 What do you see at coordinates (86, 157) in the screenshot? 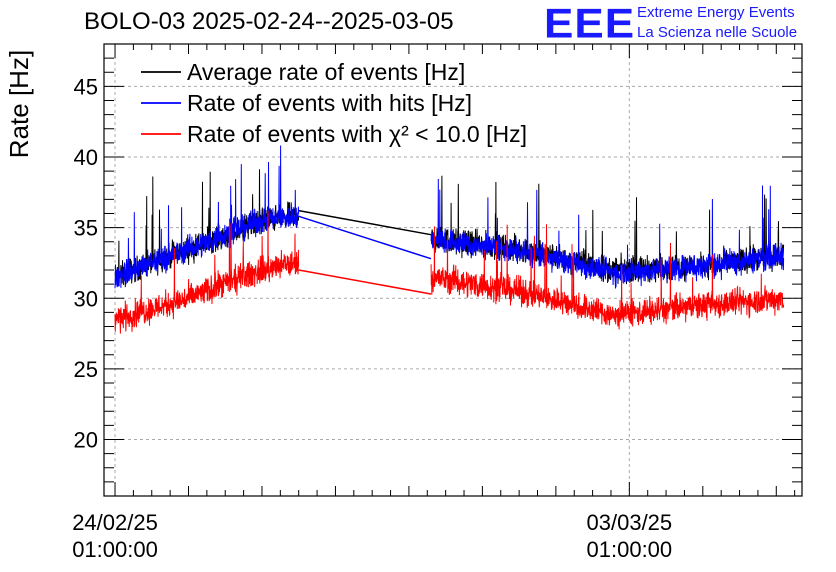
I see `ytick-label: 40` at bounding box center [86, 157].